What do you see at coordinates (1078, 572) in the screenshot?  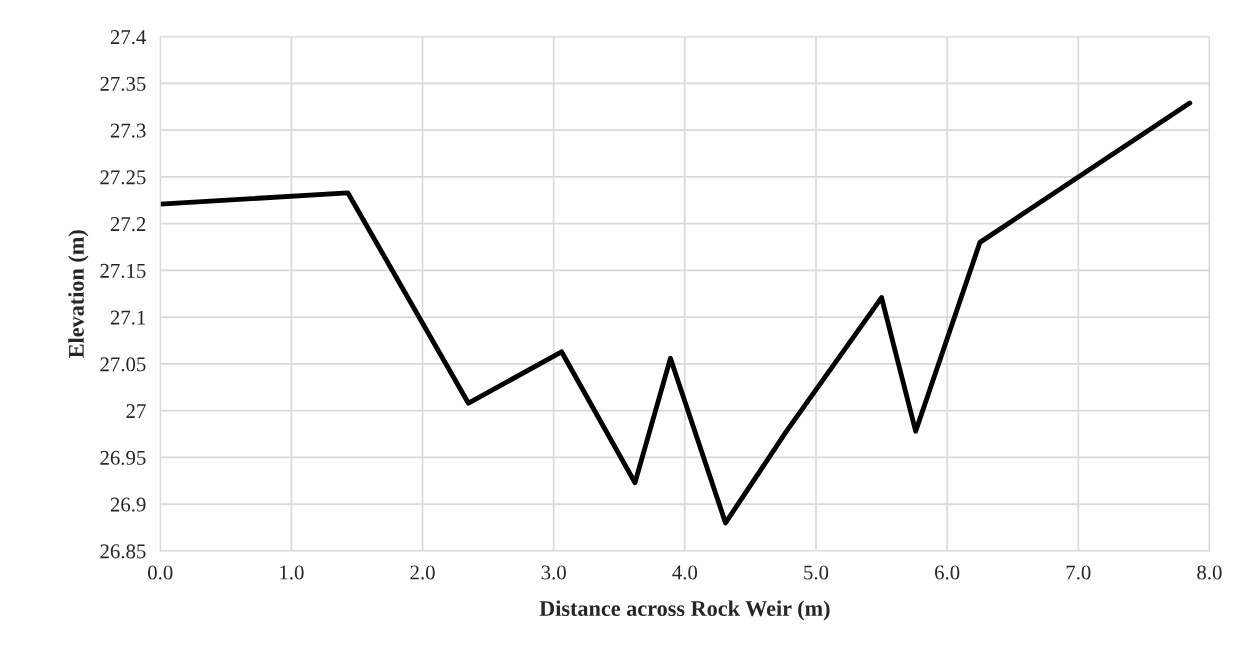 I see `x-tick-label: 7.0` at bounding box center [1078, 572].